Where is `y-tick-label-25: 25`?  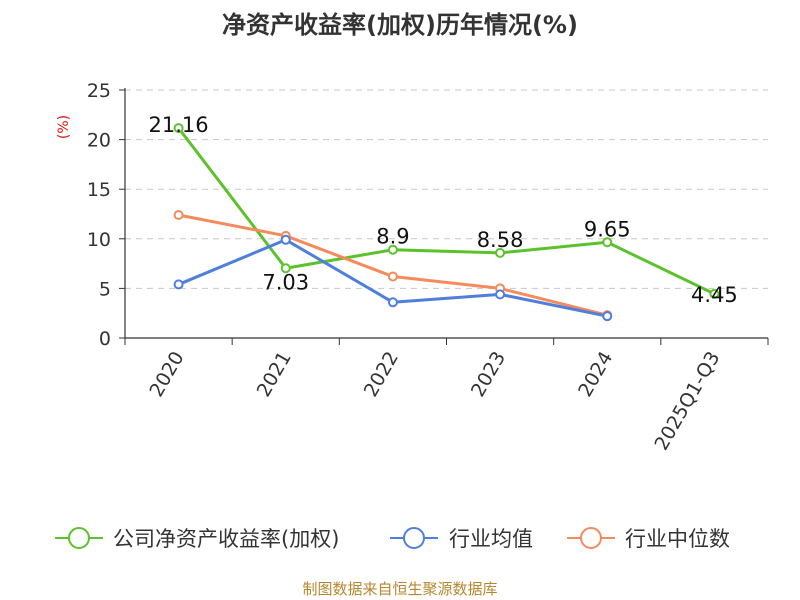 y-tick-label-25: 25 is located at coordinates (99, 91).